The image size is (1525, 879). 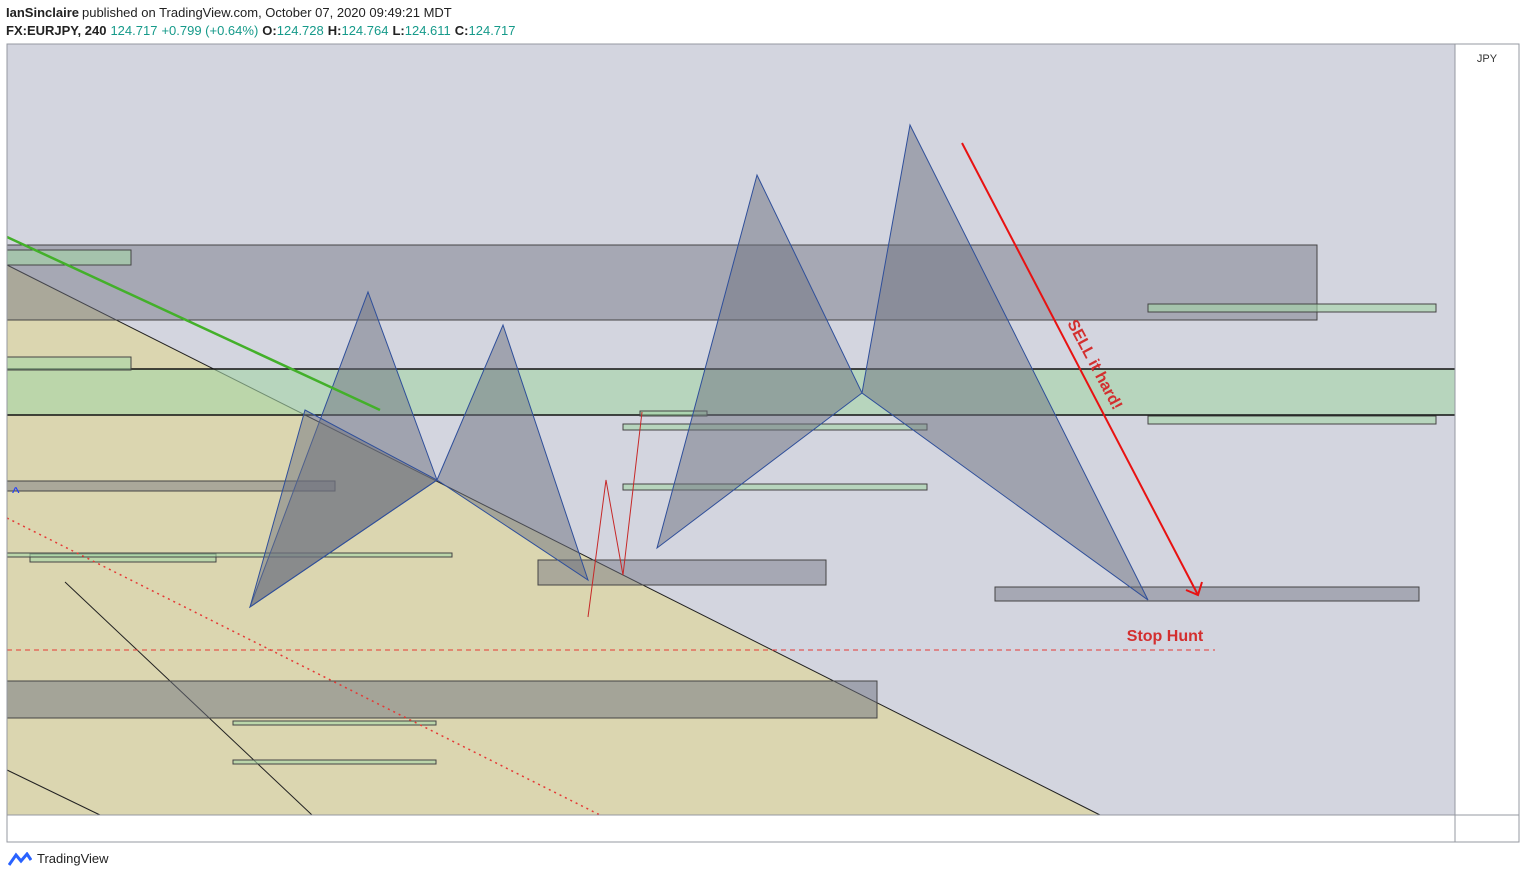 What do you see at coordinates (427, 30) in the screenshot?
I see `field-value: 124.611` at bounding box center [427, 30].